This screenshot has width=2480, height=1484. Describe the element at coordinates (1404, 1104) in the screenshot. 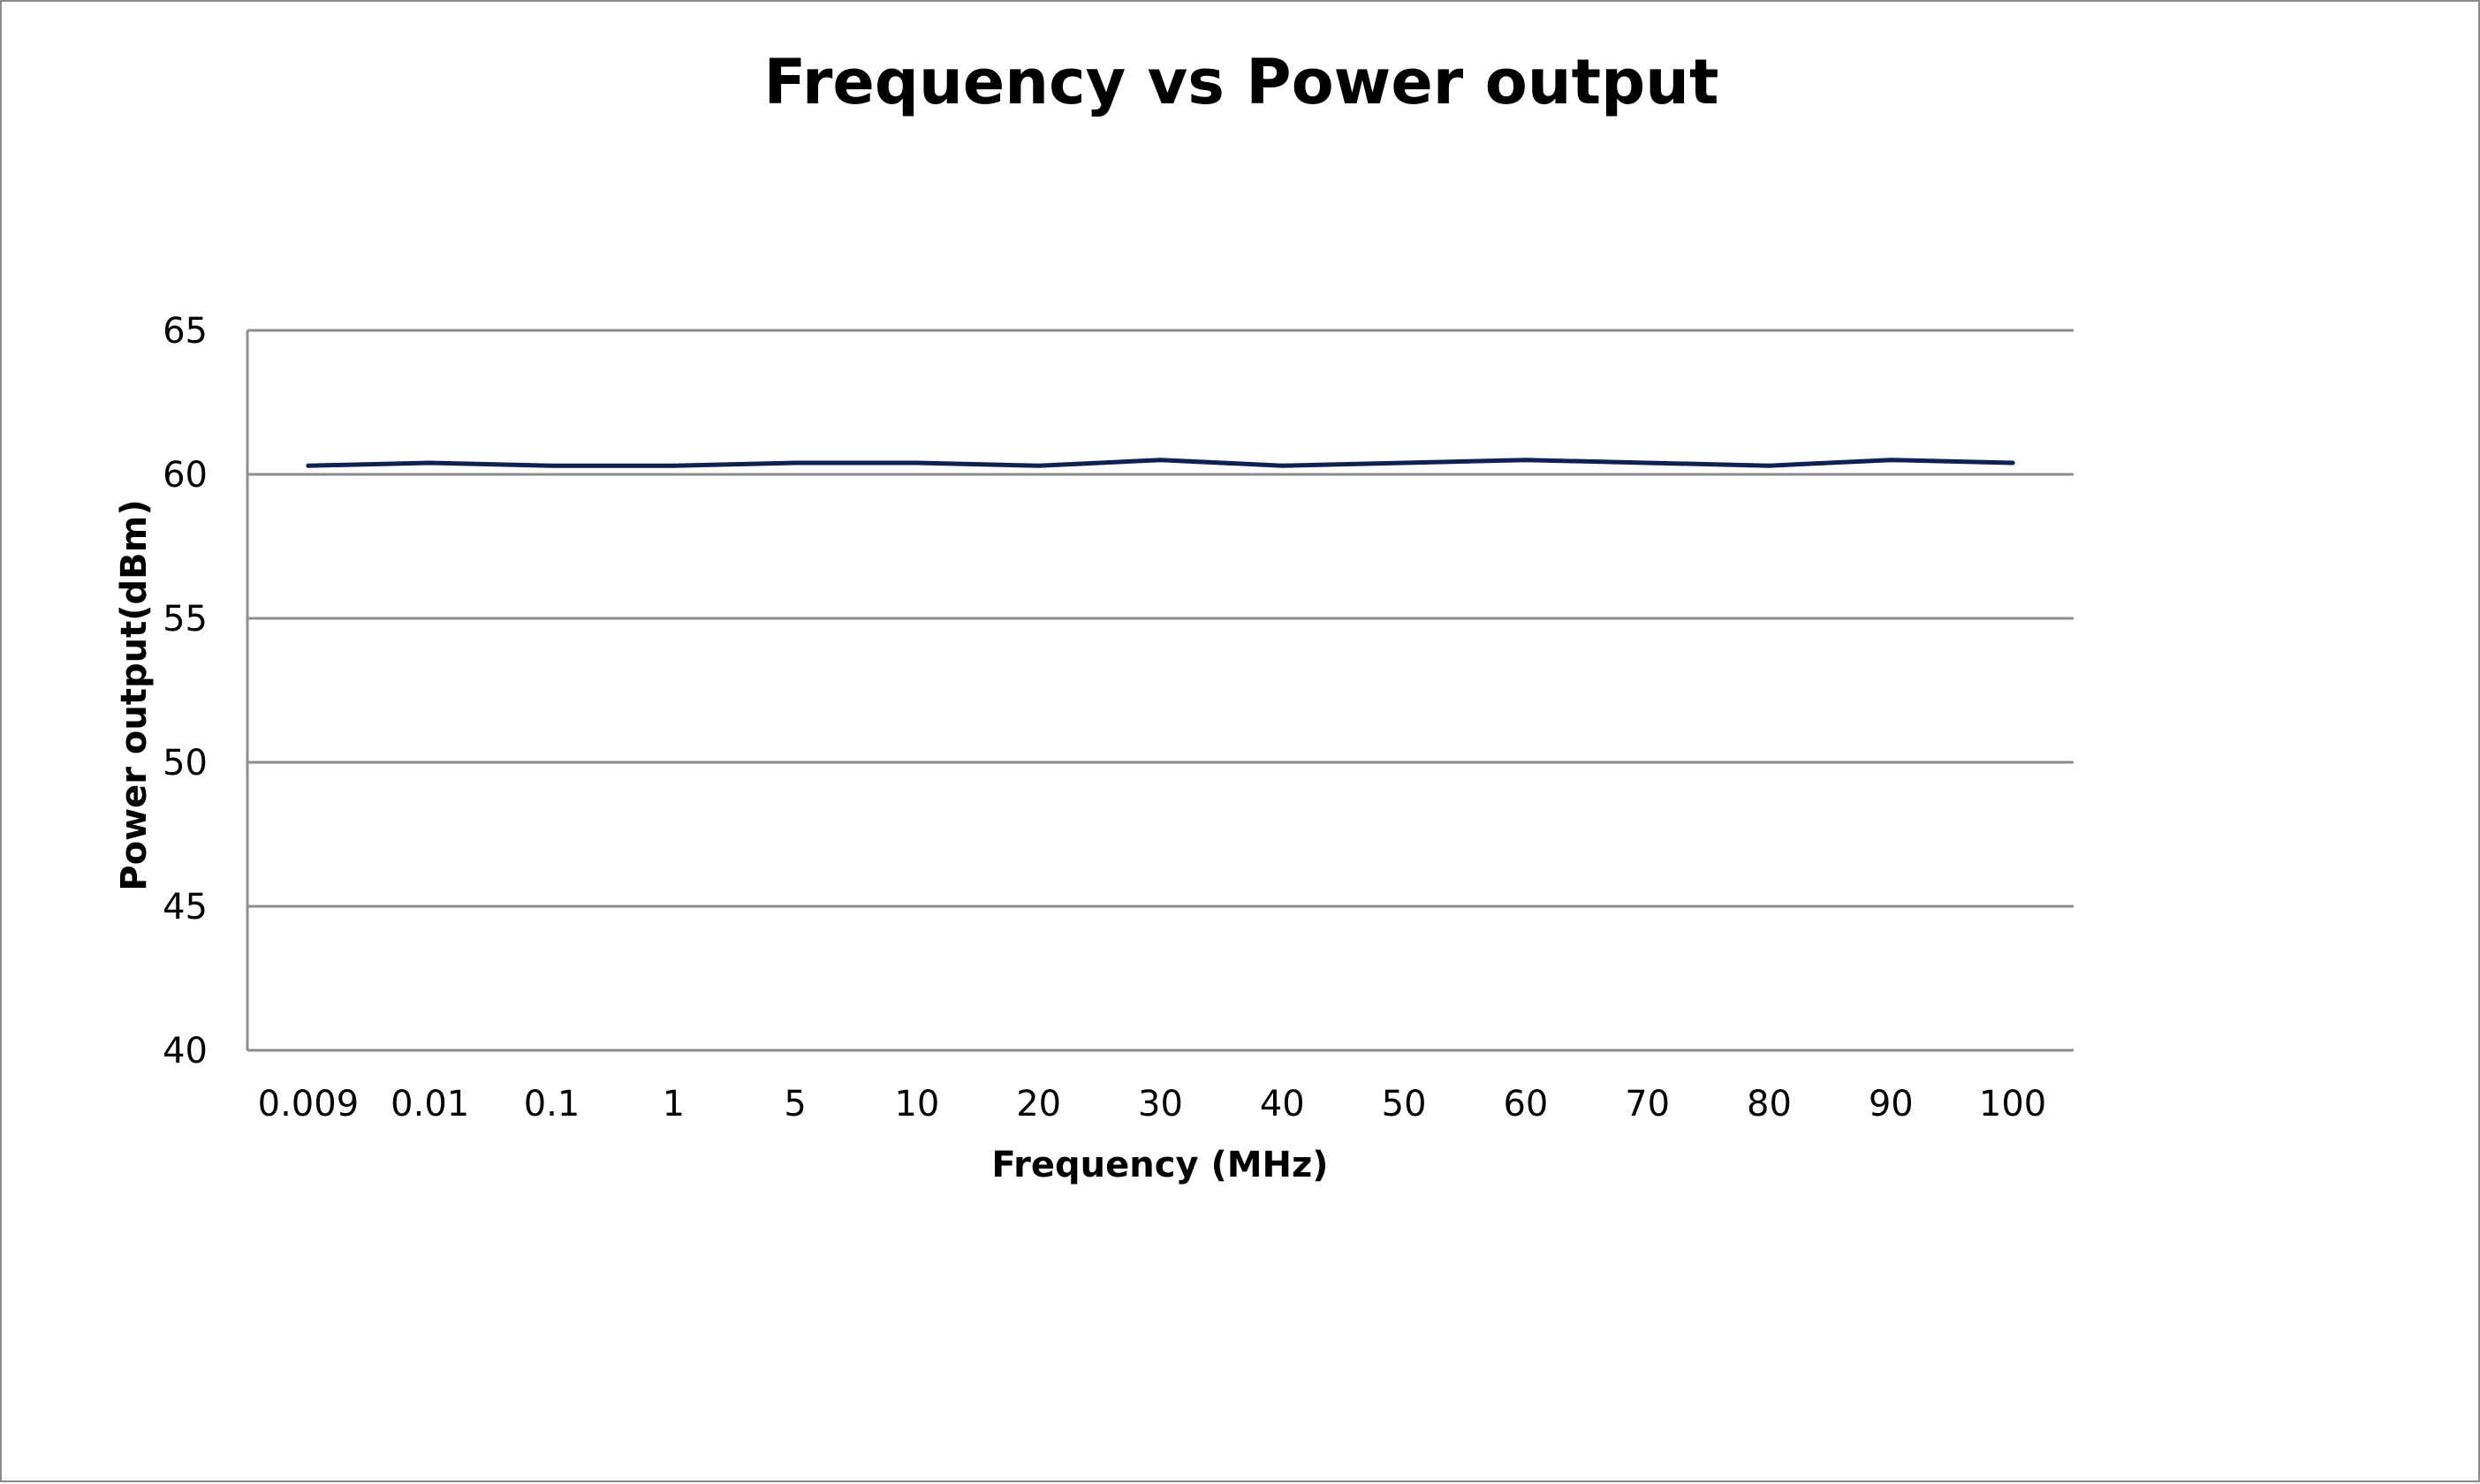

I see `x-tick-label: 50` at that location.